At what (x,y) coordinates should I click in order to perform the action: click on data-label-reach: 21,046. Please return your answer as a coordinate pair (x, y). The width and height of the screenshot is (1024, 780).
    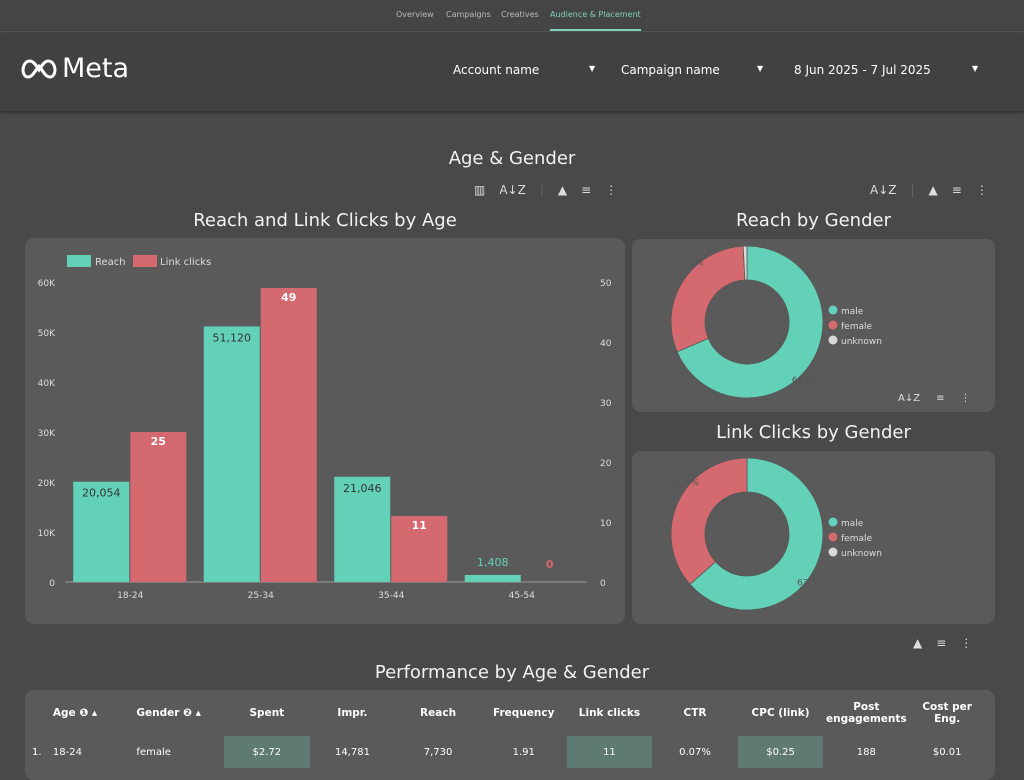
    Looking at the image, I should click on (362, 488).